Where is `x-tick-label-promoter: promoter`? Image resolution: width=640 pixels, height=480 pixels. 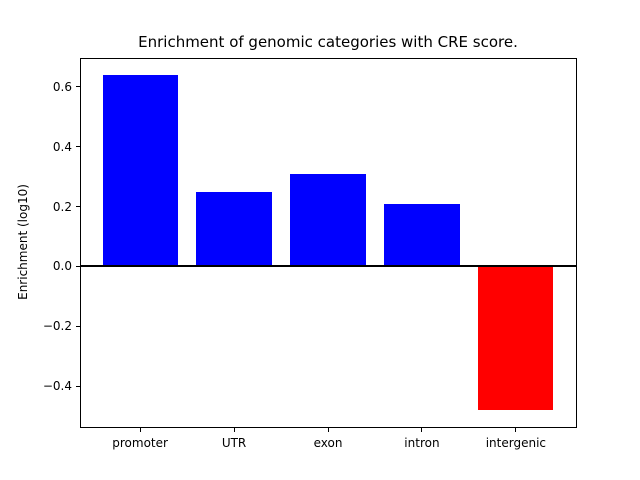
x-tick-label-promoter: promoter is located at coordinates (140, 443).